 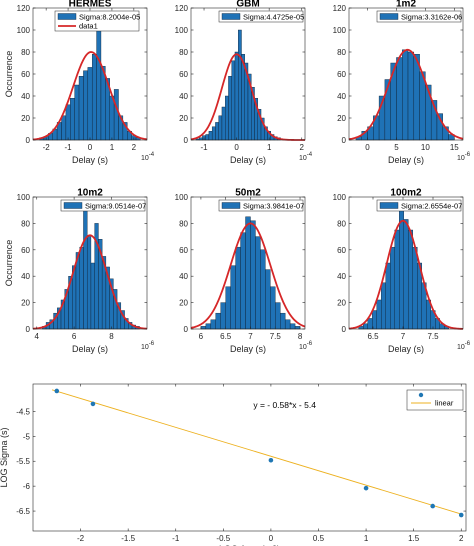 I want to click on legend-label: Sigma:2.6554e-07, so click(x=431, y=206).